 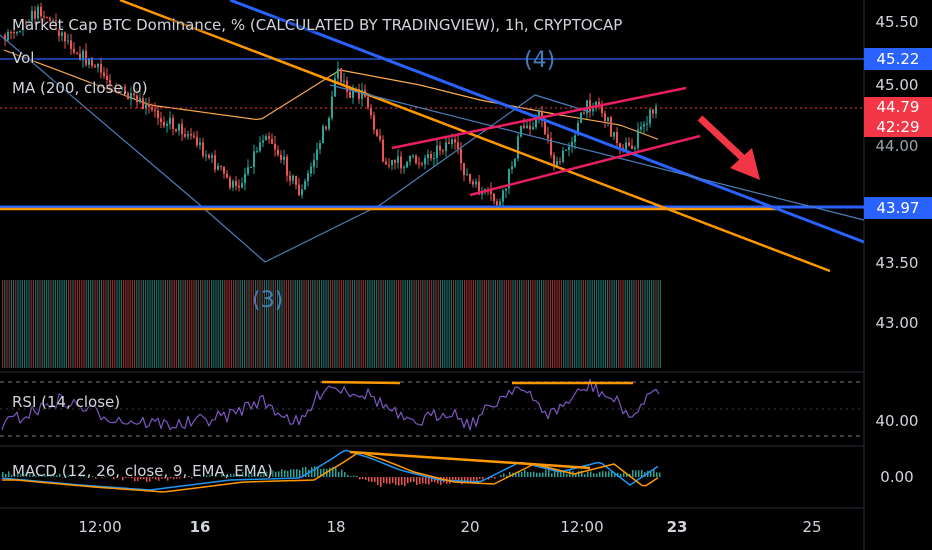 I want to click on channel-lower-line, so click(x=585, y=165).